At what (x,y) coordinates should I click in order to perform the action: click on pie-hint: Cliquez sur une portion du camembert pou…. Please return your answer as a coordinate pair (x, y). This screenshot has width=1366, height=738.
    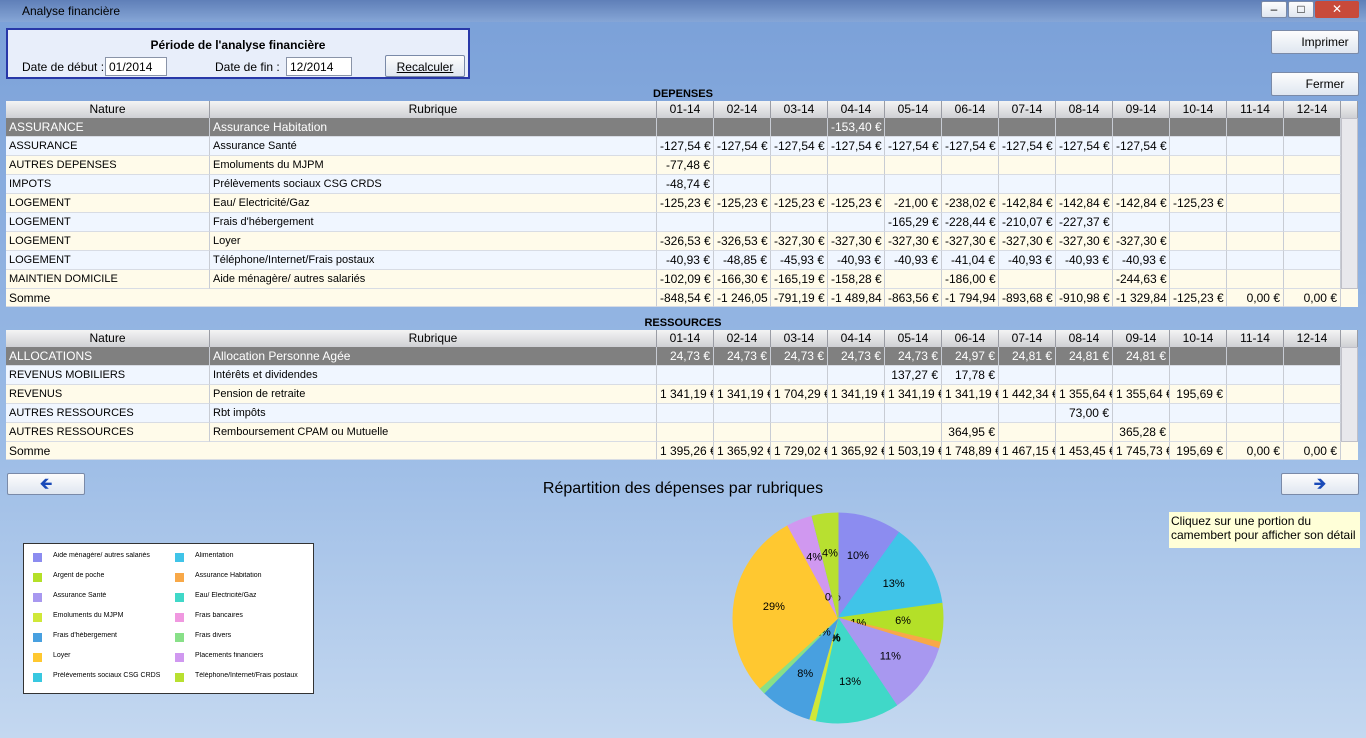
    Looking at the image, I should click on (1264, 530).